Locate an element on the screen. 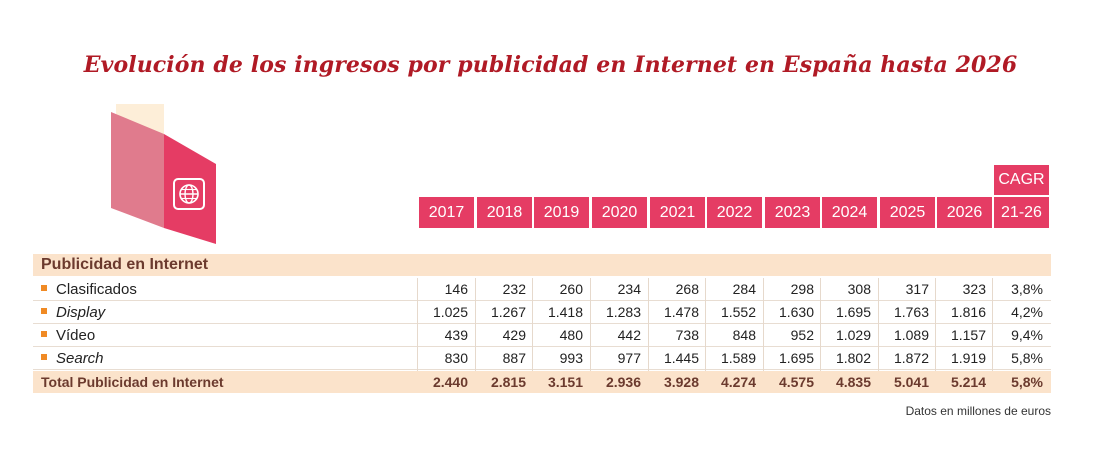 The image size is (1101, 468). table-cell: 830 is located at coordinates (456, 358).